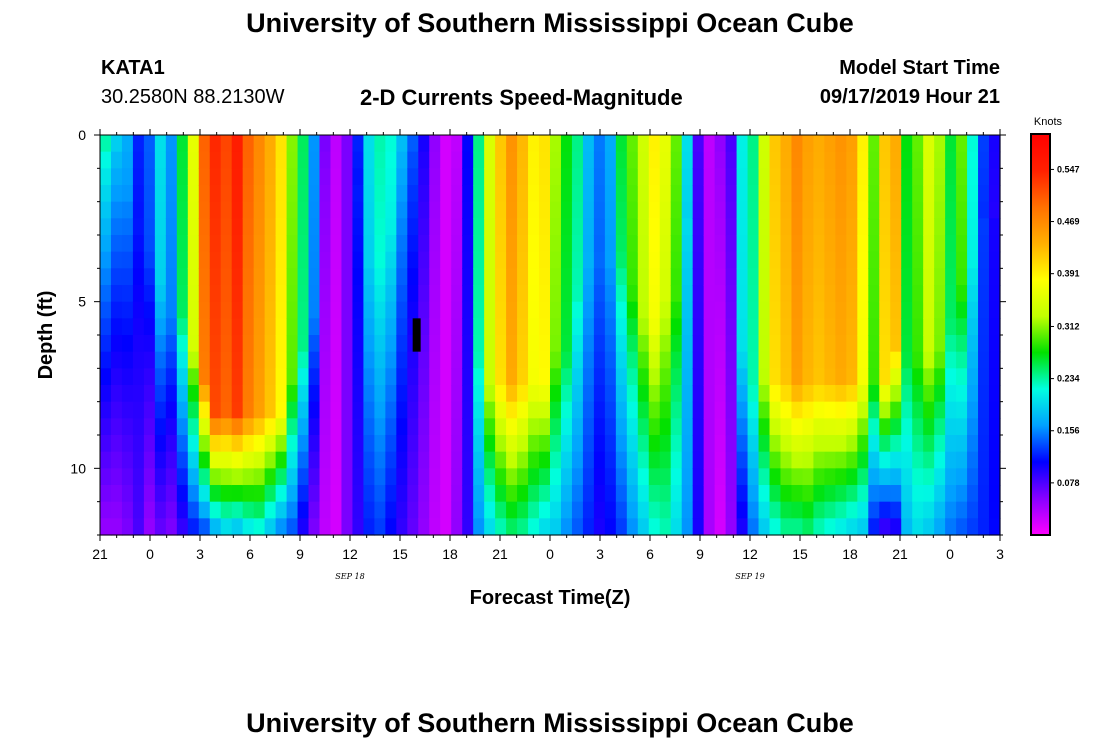 This screenshot has width=1100, height=750. I want to click on x-tick-label: 3, so click(600, 554).